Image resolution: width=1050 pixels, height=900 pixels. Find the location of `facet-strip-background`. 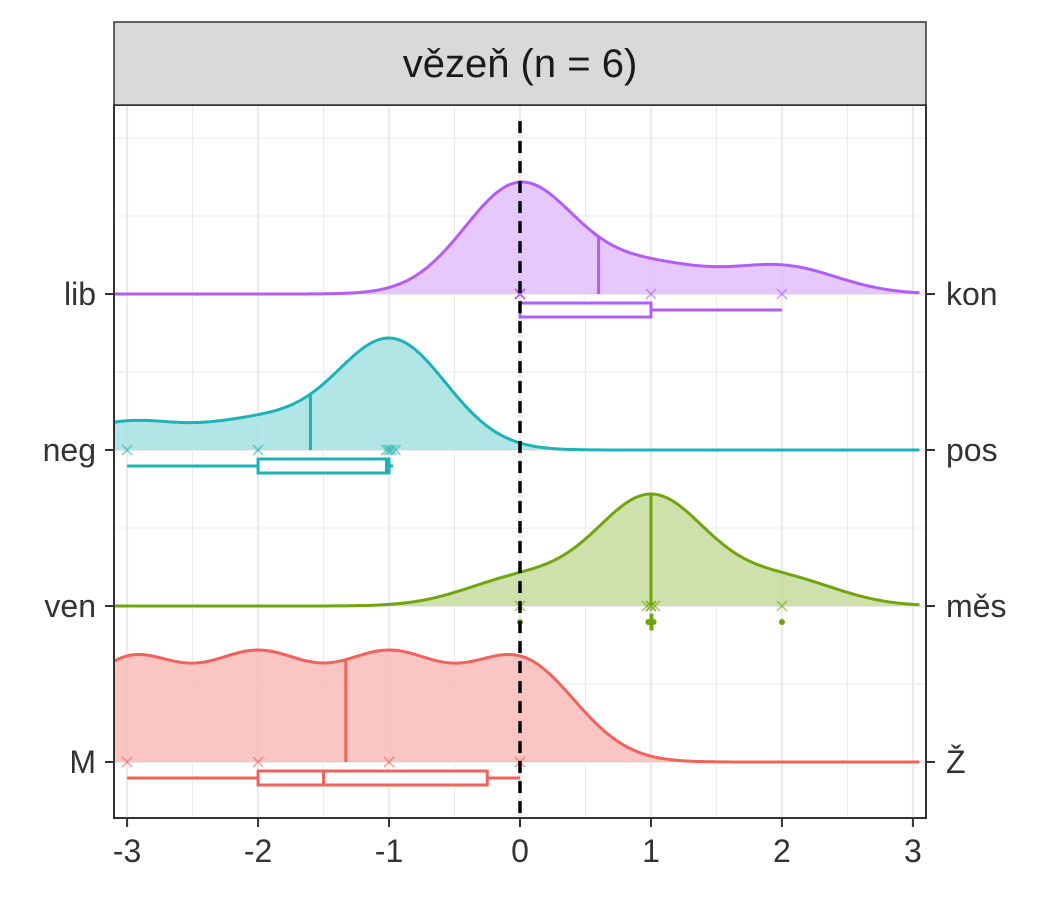

facet-strip-background is located at coordinates (520, 63).